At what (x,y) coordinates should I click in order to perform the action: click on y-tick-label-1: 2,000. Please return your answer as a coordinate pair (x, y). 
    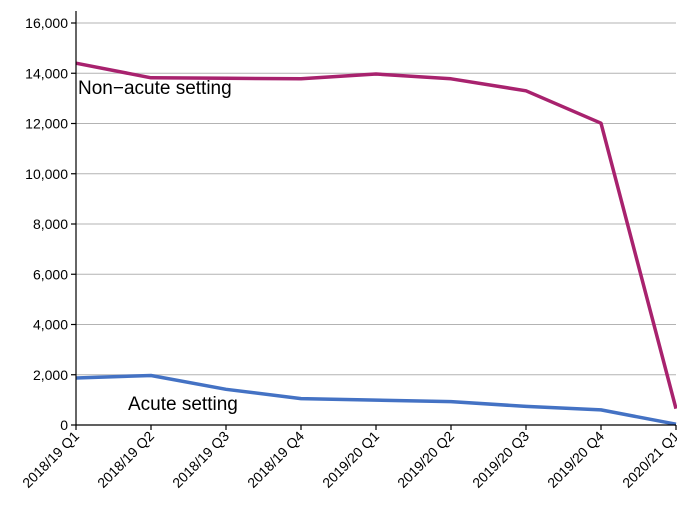
    Looking at the image, I should click on (50, 375).